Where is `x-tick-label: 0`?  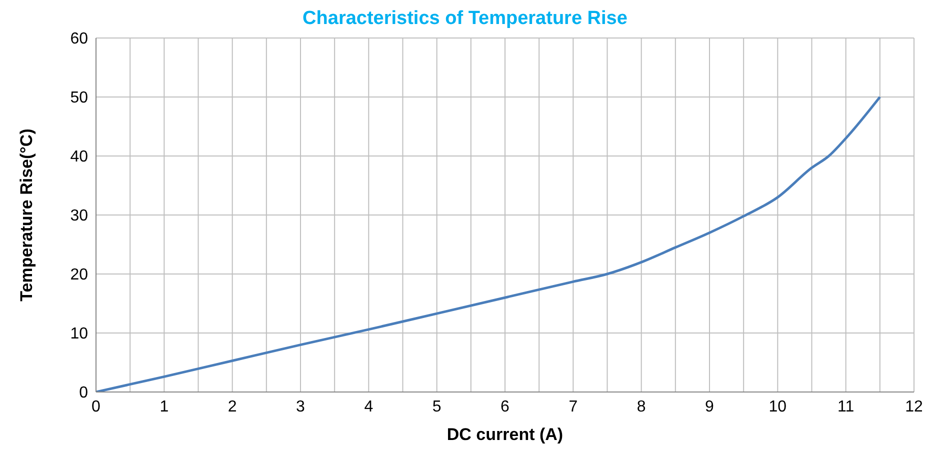 x-tick-label: 0 is located at coordinates (96, 407).